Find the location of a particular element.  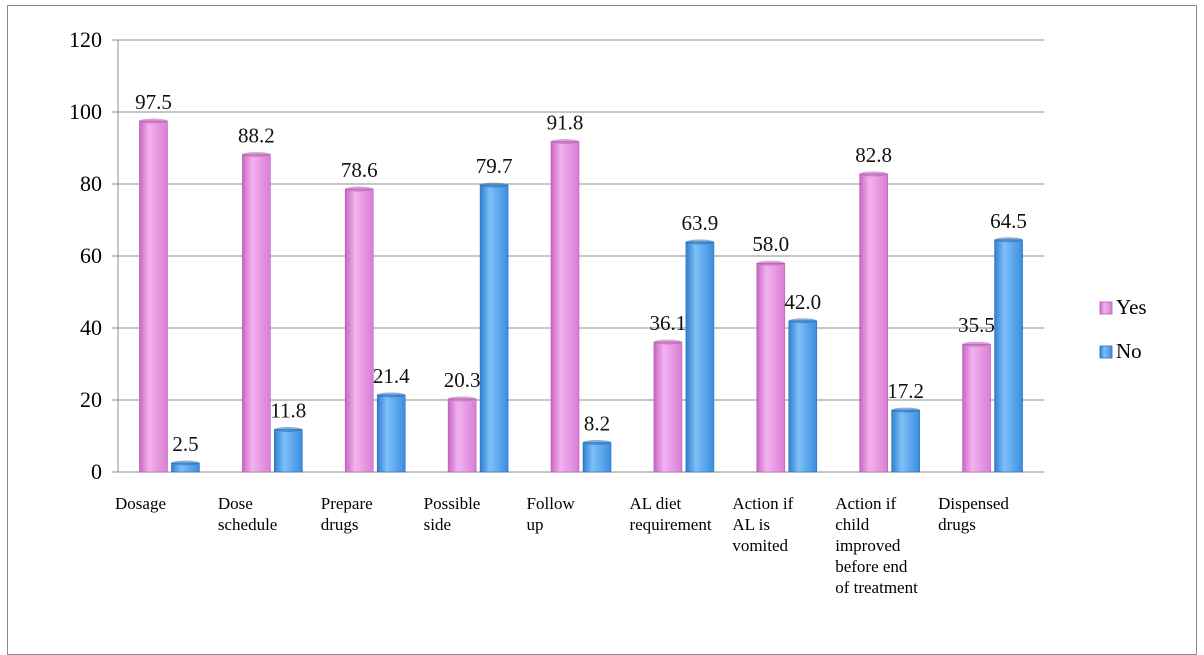

x-category-label: Dispensed drugs is located at coordinates (973, 514).